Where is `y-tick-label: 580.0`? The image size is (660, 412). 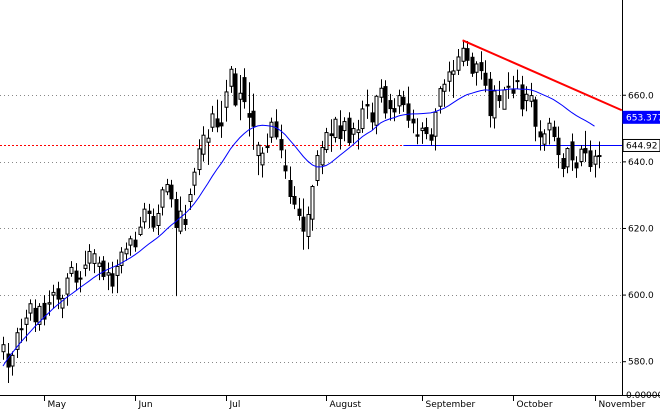 y-tick-label: 580.0 is located at coordinates (641, 363).